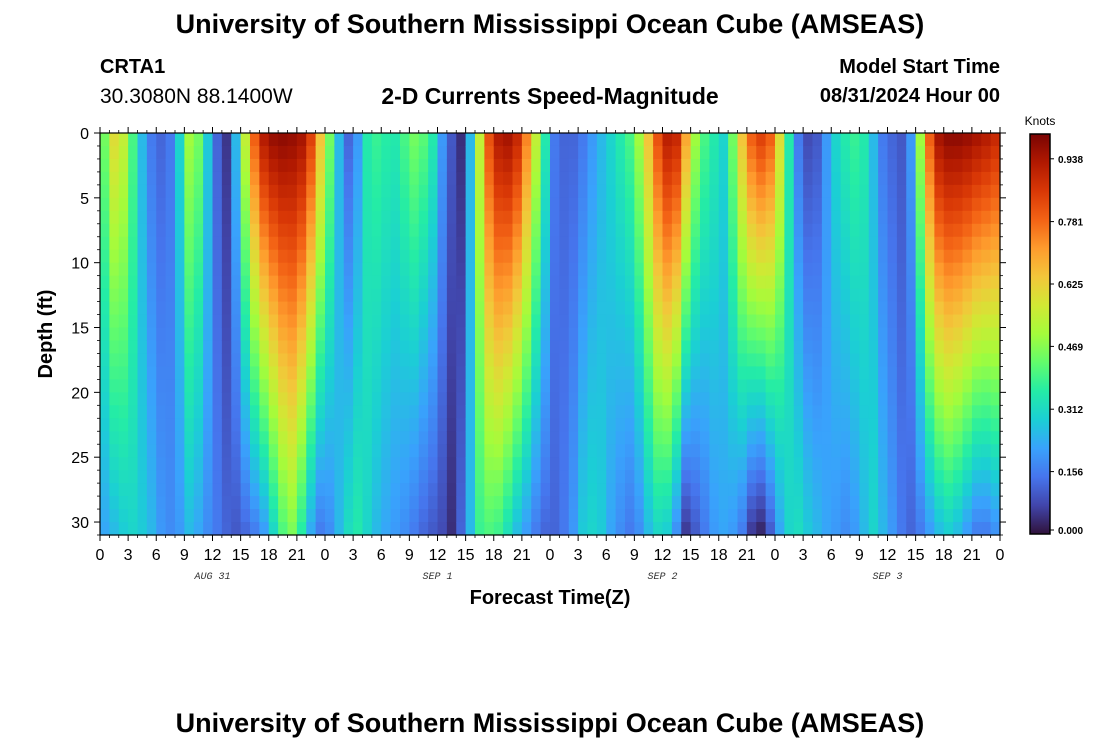 Image resolution: width=1100 pixels, height=750 pixels. What do you see at coordinates (438, 555) in the screenshot?
I see `x-tick-label: 12` at bounding box center [438, 555].